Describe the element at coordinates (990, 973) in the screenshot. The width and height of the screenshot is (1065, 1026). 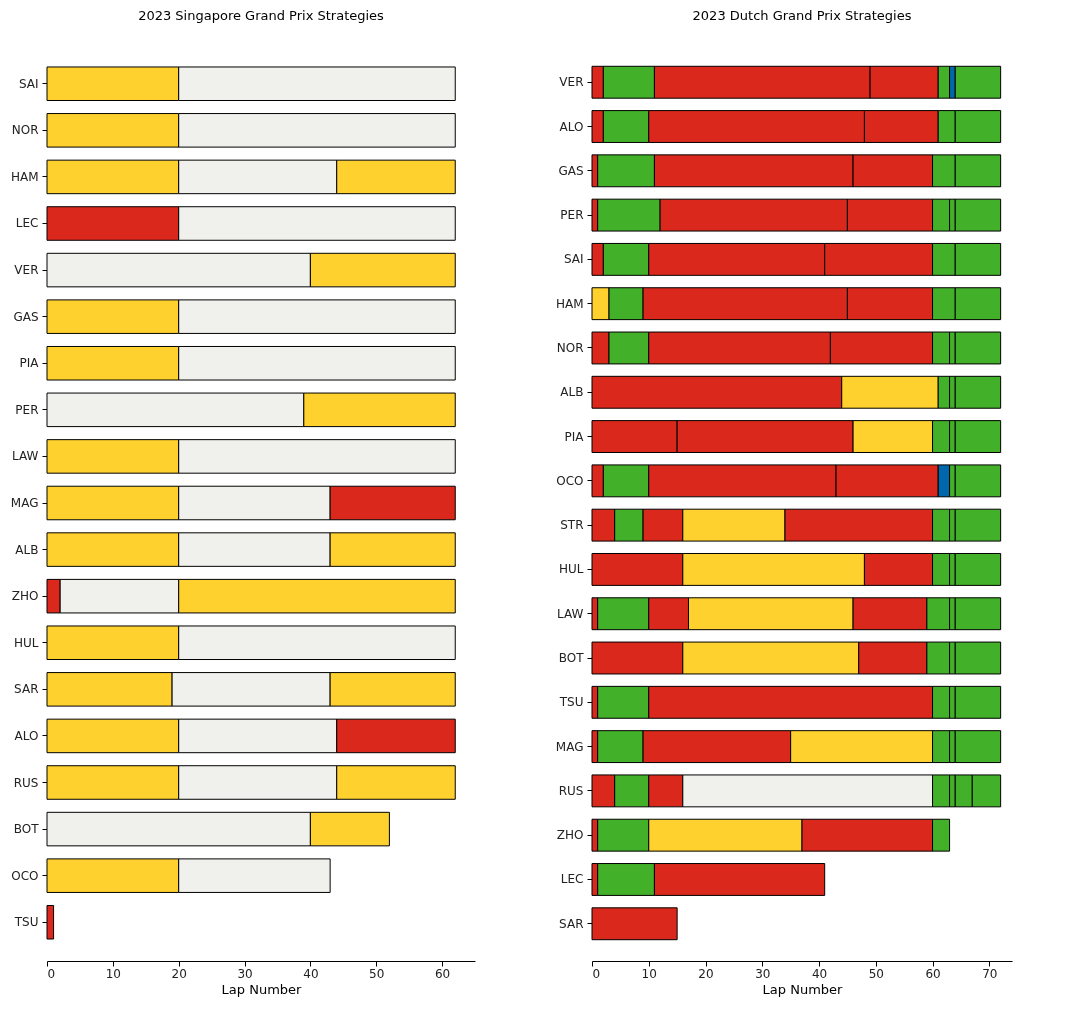
I see `x-tick-label: 70` at that location.